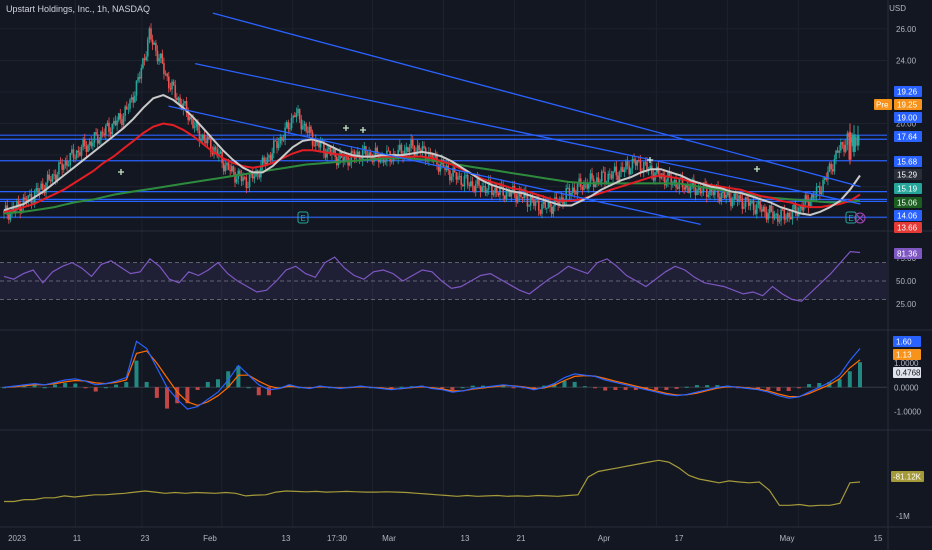 Image resolution: width=932 pixels, height=550 pixels. What do you see at coordinates (907, 341) in the screenshot?
I see `macd-badge: 1.60` at bounding box center [907, 341].